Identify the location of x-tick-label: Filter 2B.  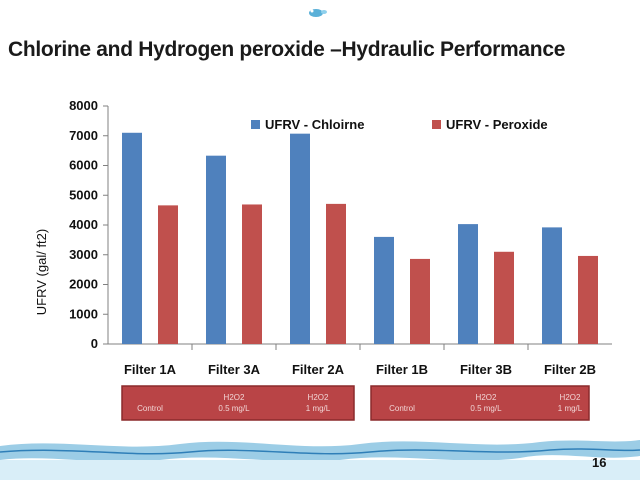
(570, 369).